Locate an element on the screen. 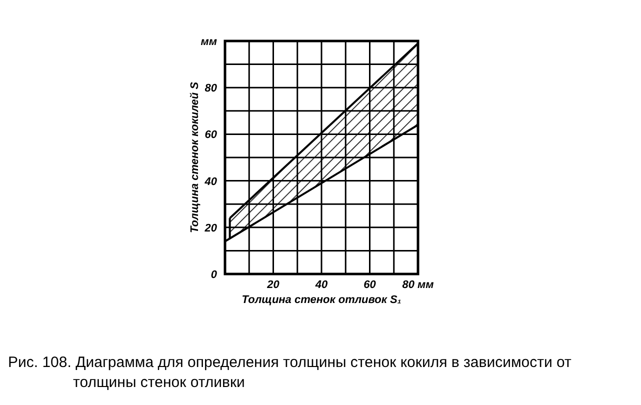 Image resolution: width=641 pixels, height=405 pixels. x-axis-title: Толщина стенок отливок S₁ is located at coordinates (322, 300).